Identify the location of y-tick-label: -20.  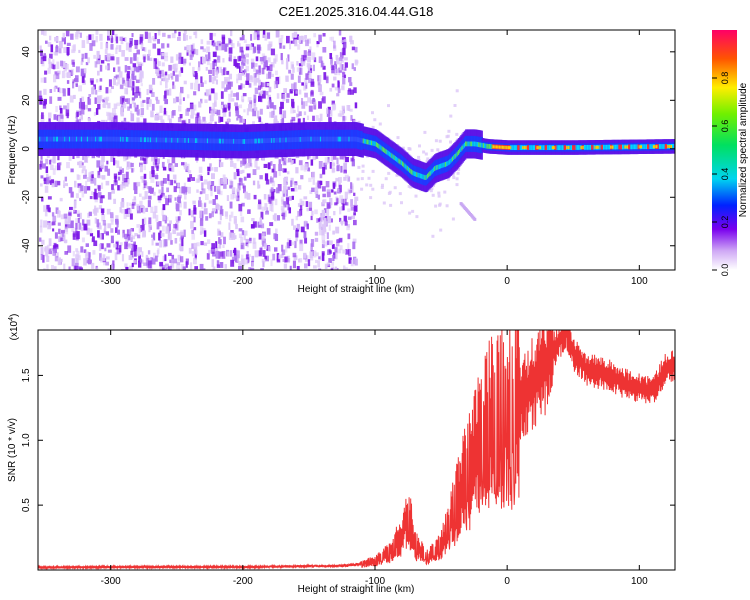
(26, 197).